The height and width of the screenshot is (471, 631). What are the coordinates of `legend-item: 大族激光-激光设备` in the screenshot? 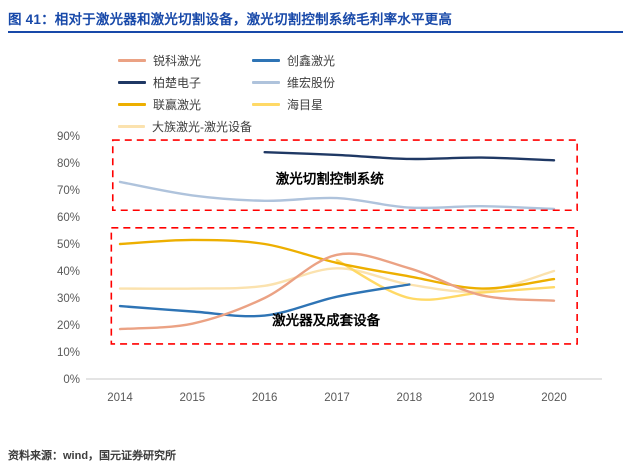 It's located at (185, 126).